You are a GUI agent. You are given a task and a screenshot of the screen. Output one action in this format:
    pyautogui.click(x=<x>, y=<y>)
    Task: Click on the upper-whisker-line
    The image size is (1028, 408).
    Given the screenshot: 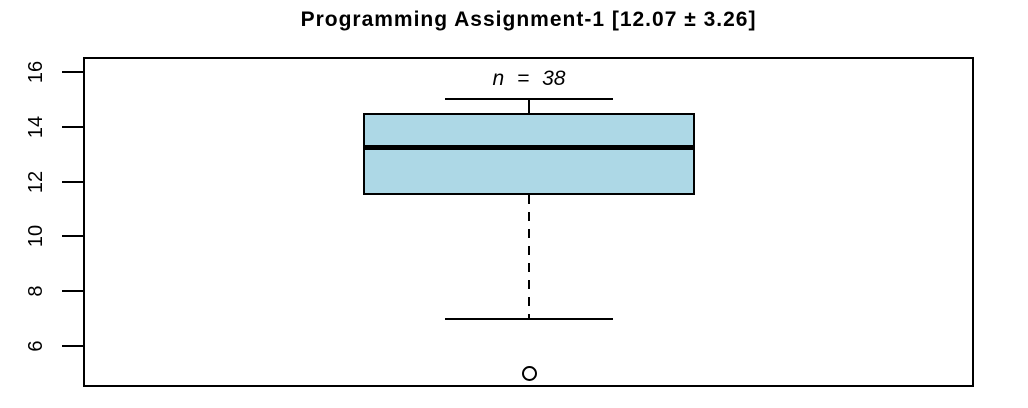 What is the action you would take?
    pyautogui.click(x=529, y=106)
    